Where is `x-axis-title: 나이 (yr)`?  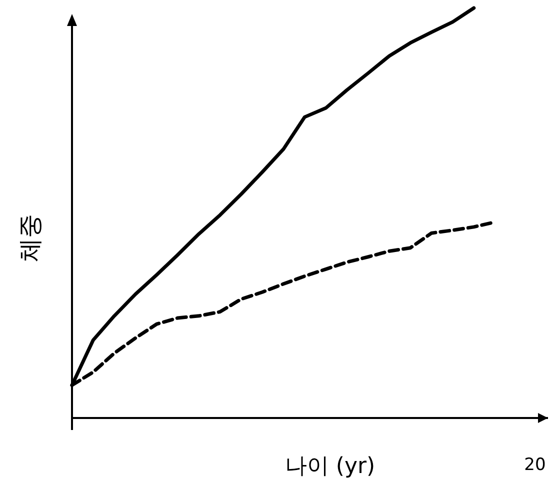
x-axis-title: 나이 (yr) is located at coordinates (330, 466).